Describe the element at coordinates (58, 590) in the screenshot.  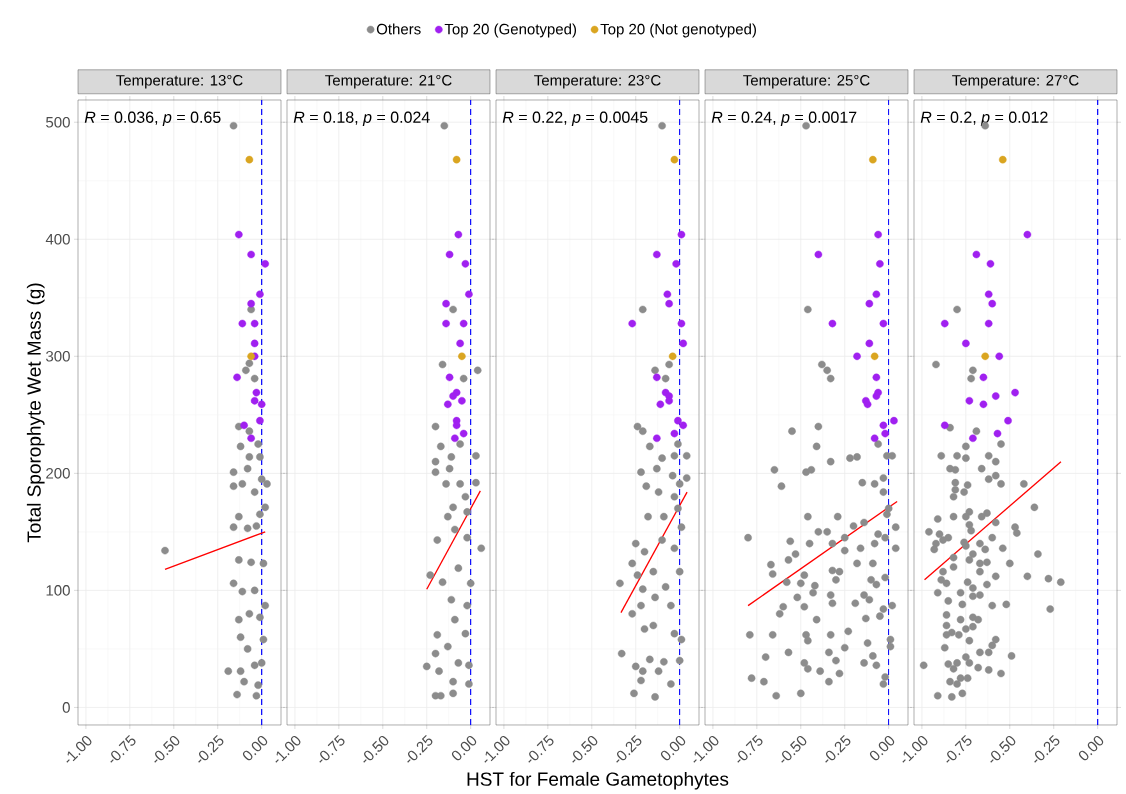
I see `y-tick-label: 100` at that location.